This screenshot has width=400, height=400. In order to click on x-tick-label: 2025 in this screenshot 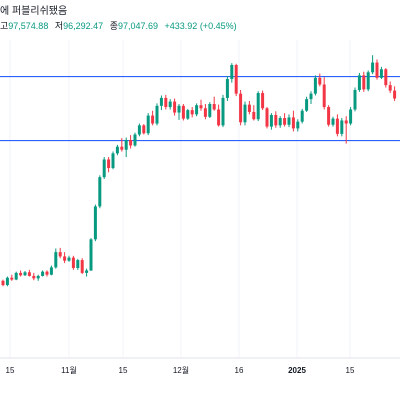, I will do `click(297, 370)`.